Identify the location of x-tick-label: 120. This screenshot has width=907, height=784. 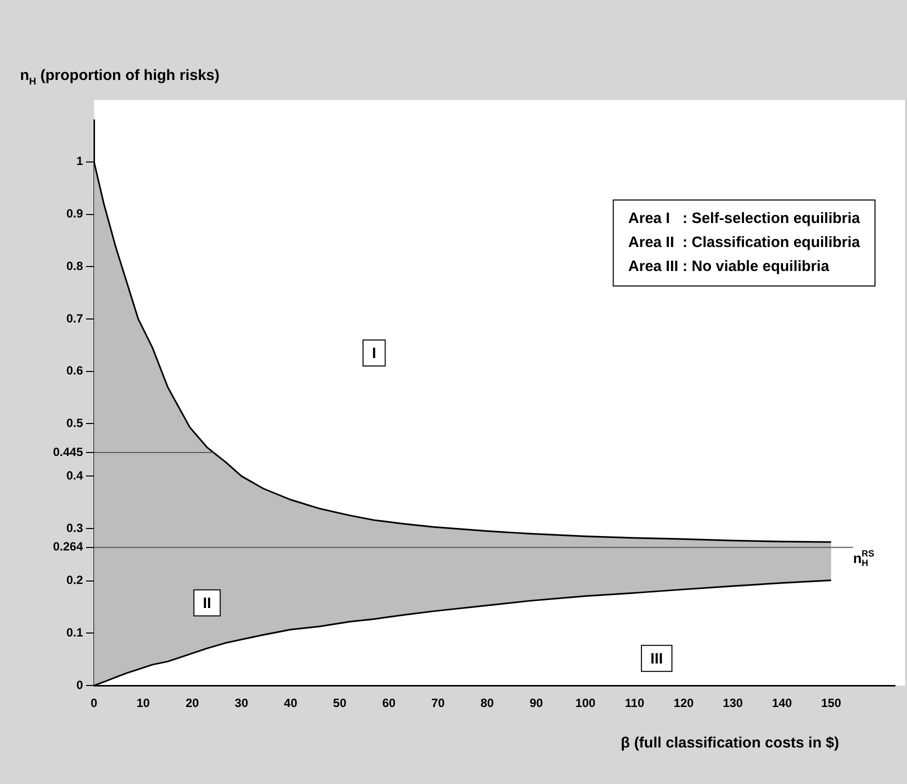
(684, 703).